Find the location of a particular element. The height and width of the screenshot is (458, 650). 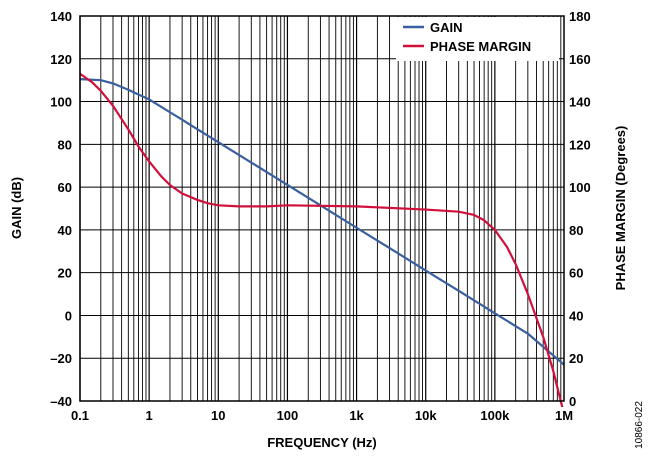

x-tick-label: 10k is located at coordinates (426, 415).